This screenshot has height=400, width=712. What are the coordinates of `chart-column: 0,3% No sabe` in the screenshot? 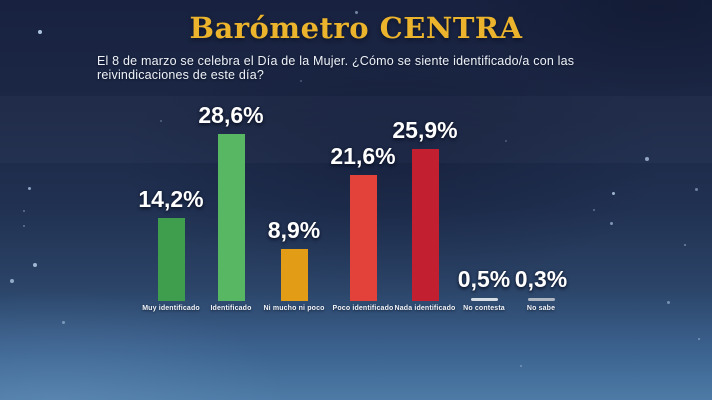 It's located at (541, 289).